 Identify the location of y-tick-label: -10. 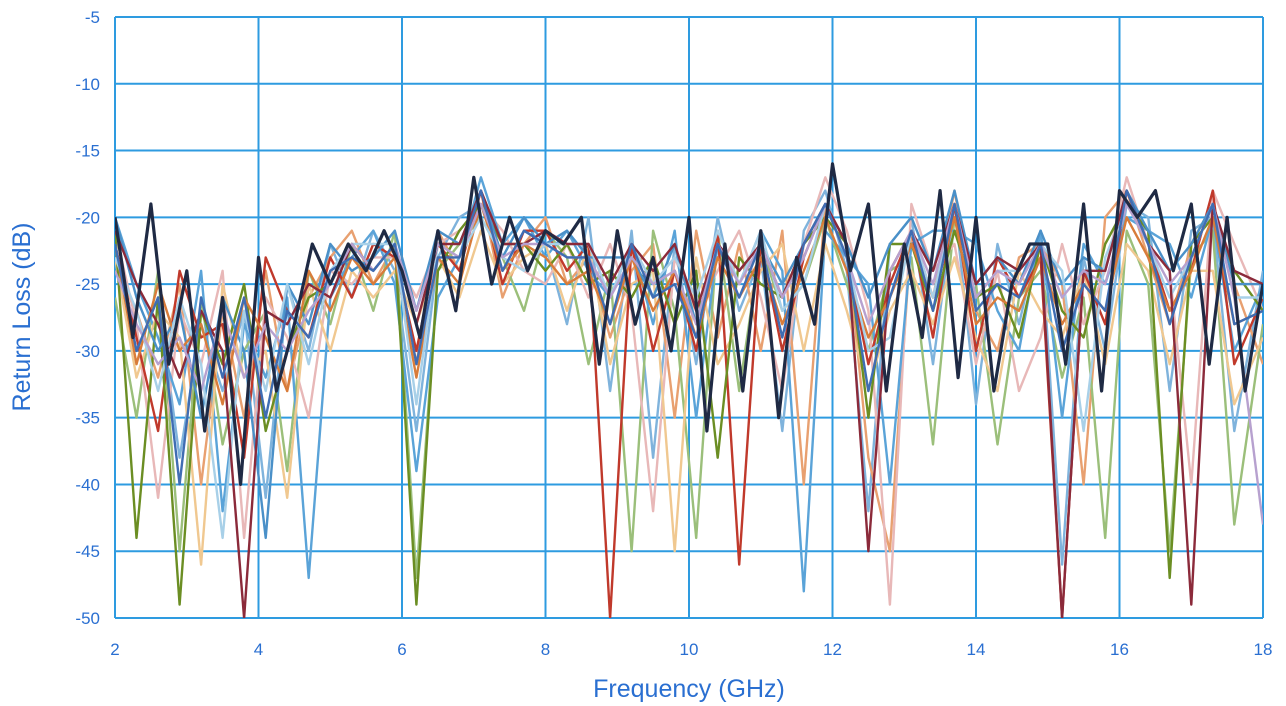
(87, 84).